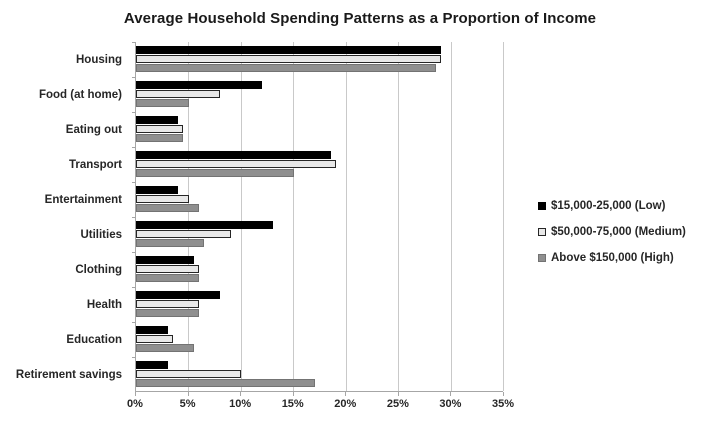 The width and height of the screenshot is (720, 424). I want to click on legend-entry: $15,000-25,000 (Low), so click(628, 206).